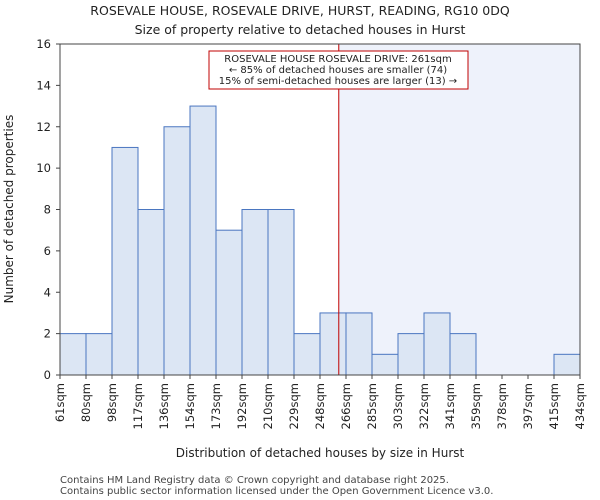 The width and height of the screenshot is (600, 500). Describe the element at coordinates (47, 251) in the screenshot. I see `y-tick-label: 6` at that location.